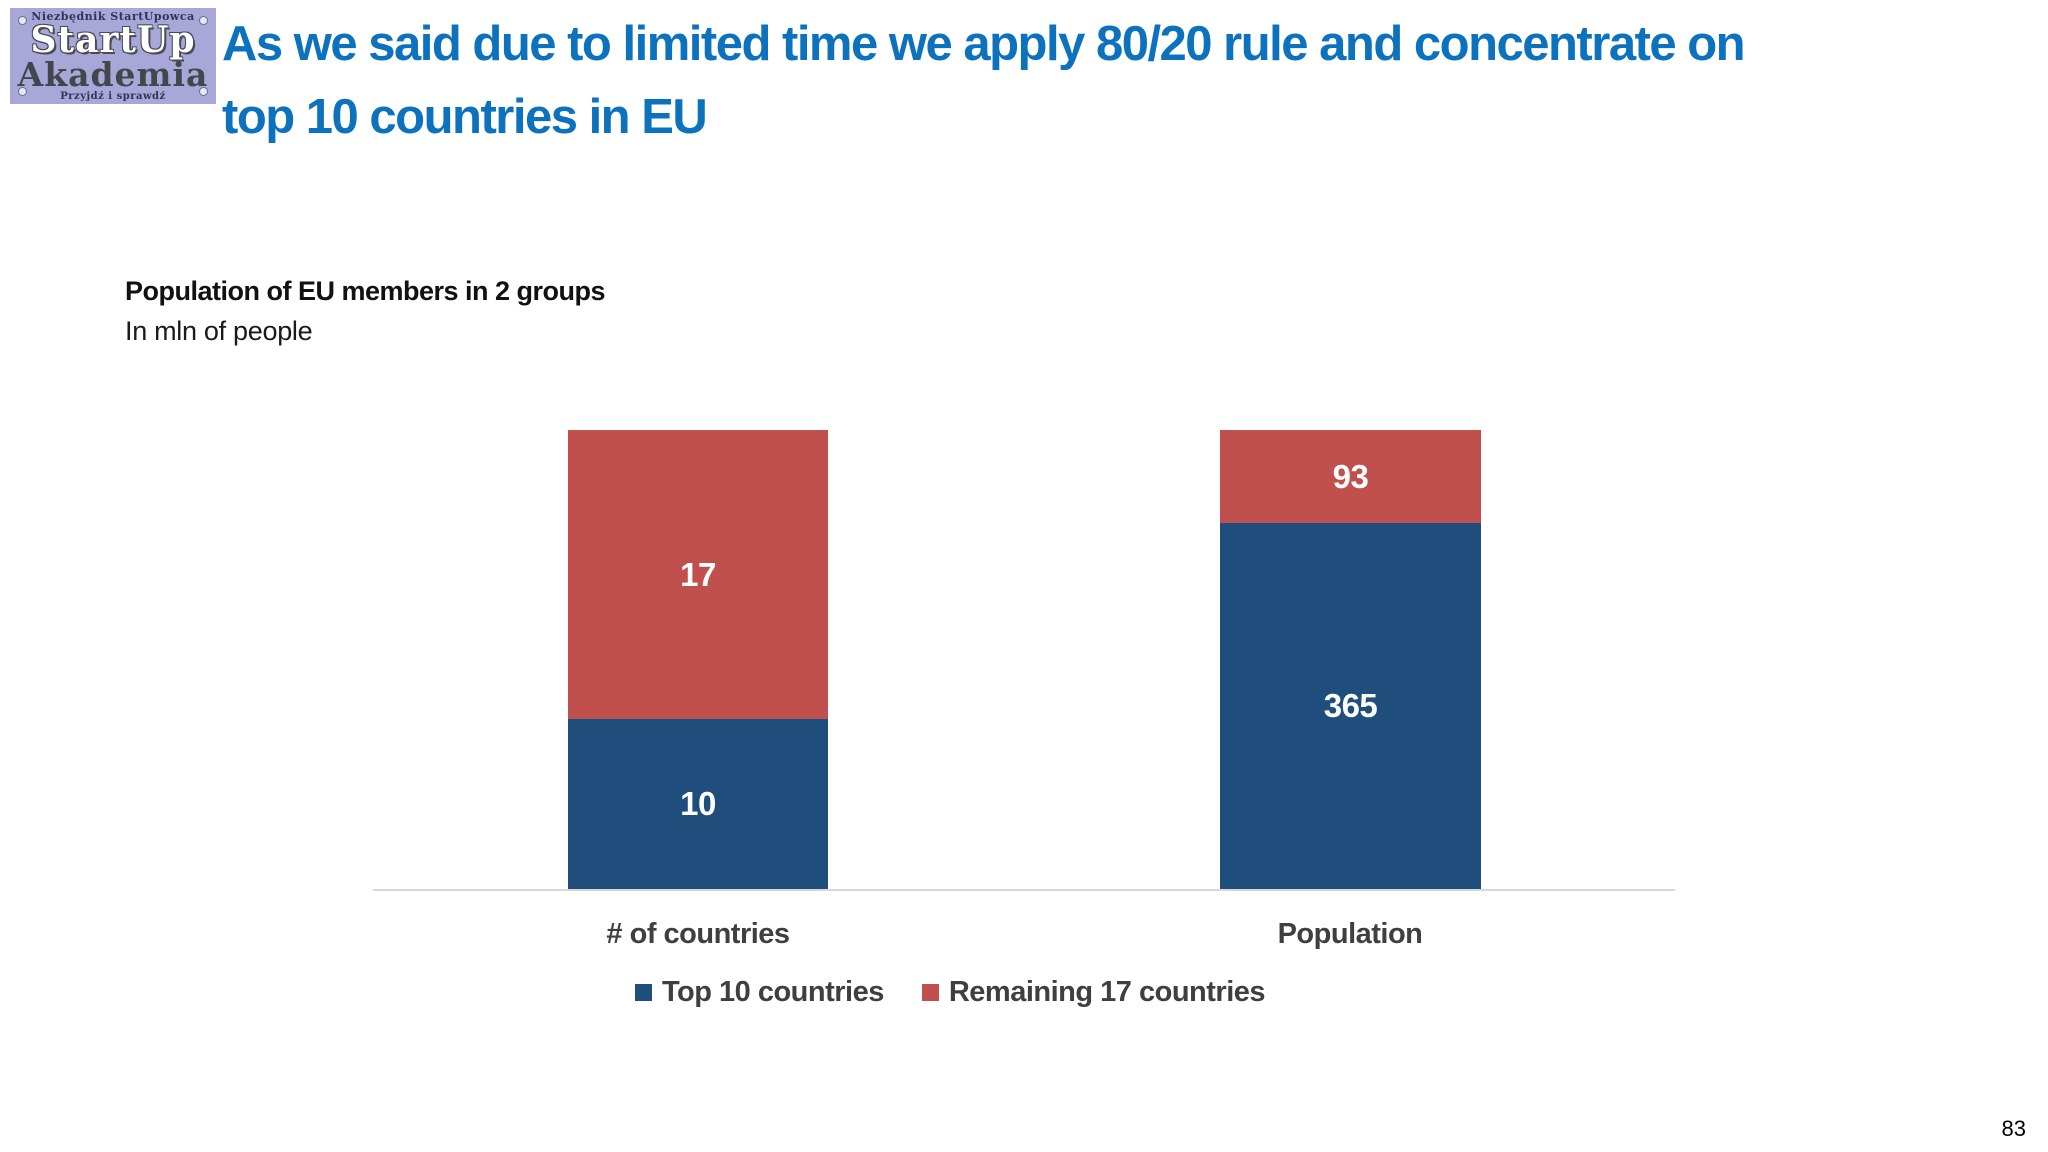  What do you see at coordinates (1350, 934) in the screenshot?
I see `category-label-population: Population` at bounding box center [1350, 934].